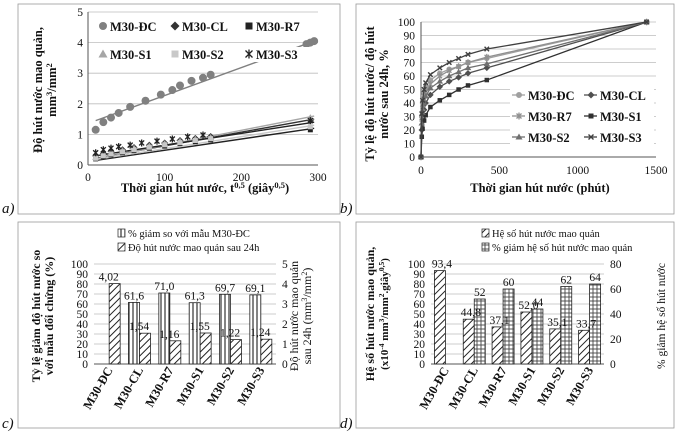 This screenshot has height=432, width=680. Describe the element at coordinates (80, 13) in the screenshot. I see `chart-a-y-tick-label: 5` at that location.